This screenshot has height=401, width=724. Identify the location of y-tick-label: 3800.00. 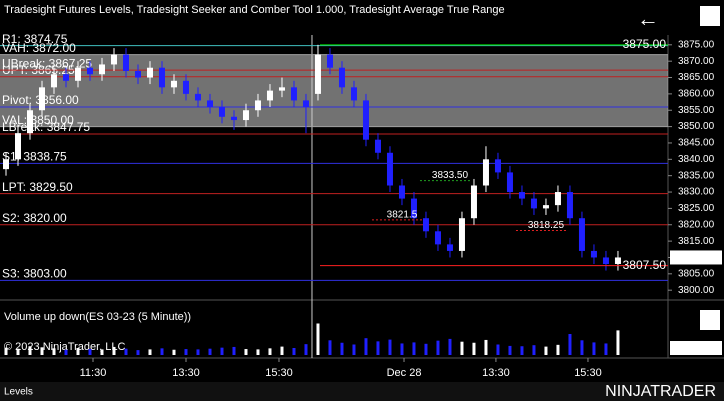
(696, 290).